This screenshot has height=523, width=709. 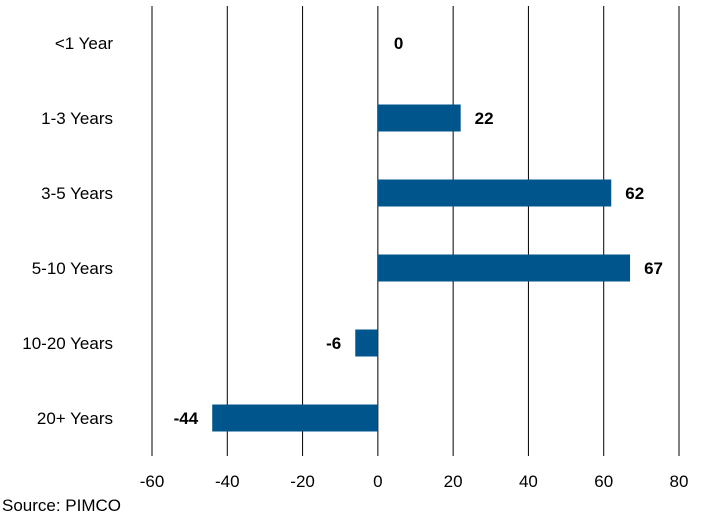 I want to click on x-tick-label: 60, so click(x=603, y=481).